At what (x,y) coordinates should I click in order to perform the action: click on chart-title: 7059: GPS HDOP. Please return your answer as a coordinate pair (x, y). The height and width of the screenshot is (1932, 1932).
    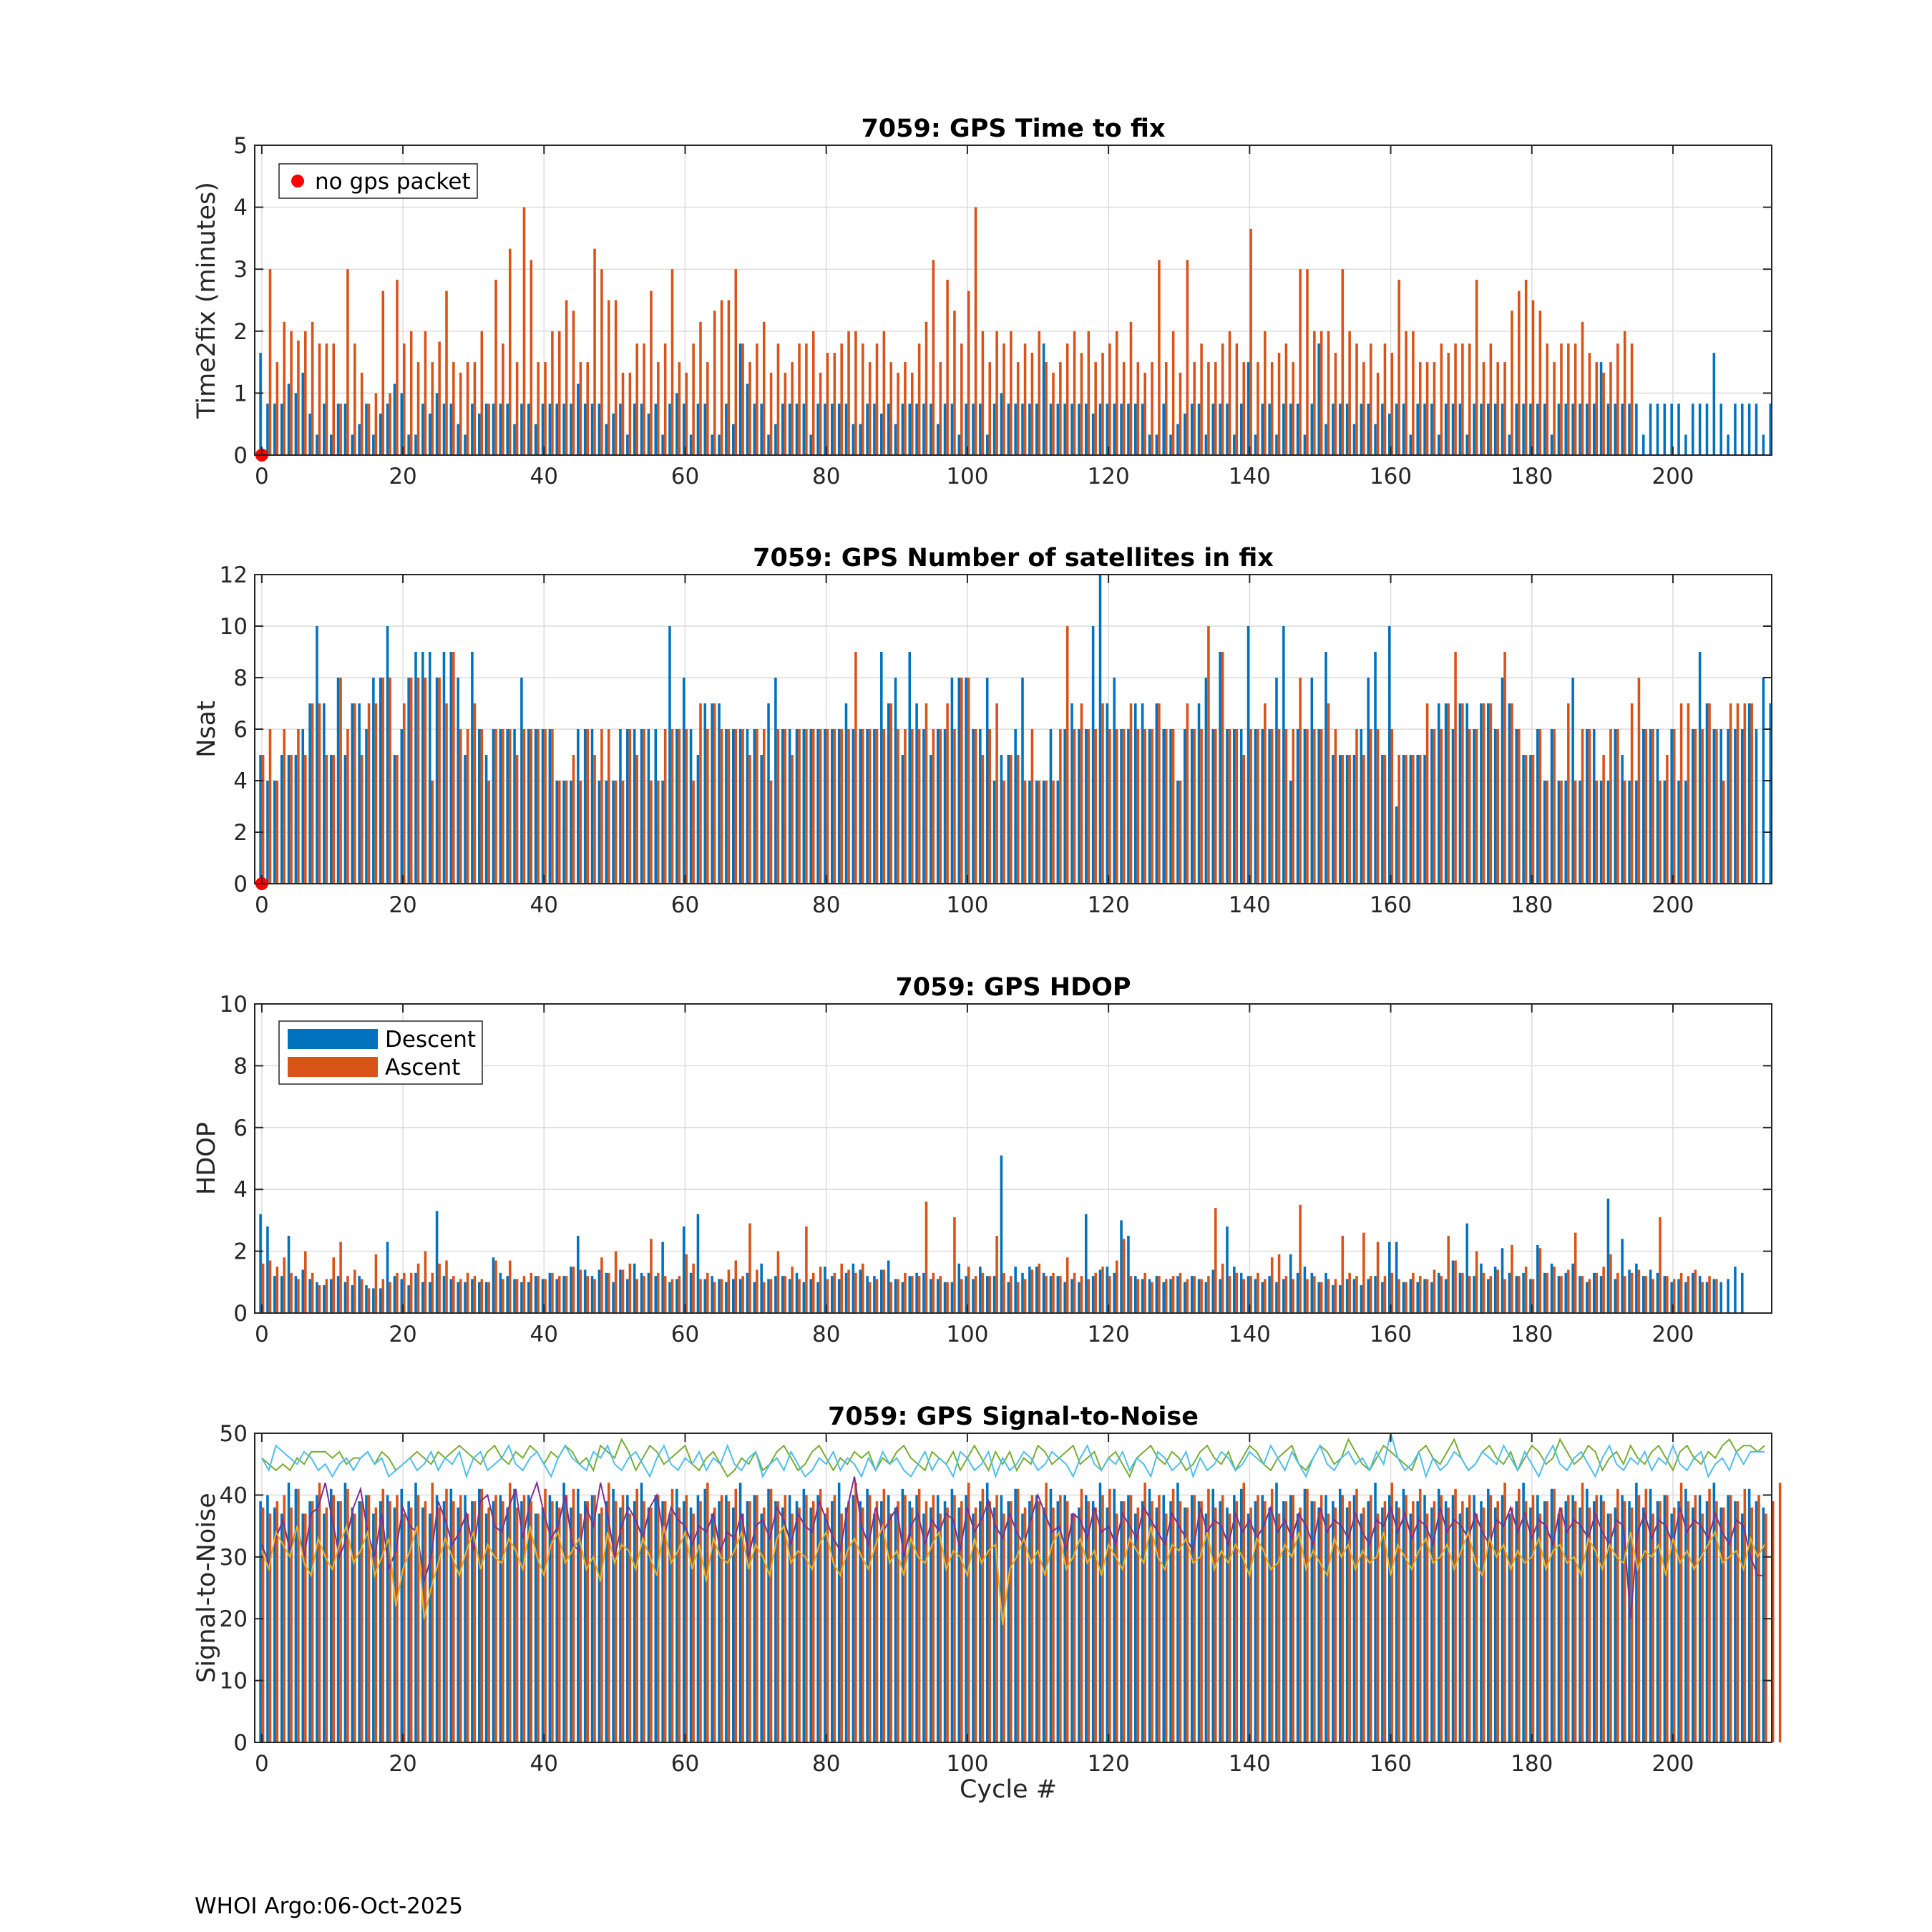
    Looking at the image, I should click on (1013, 987).